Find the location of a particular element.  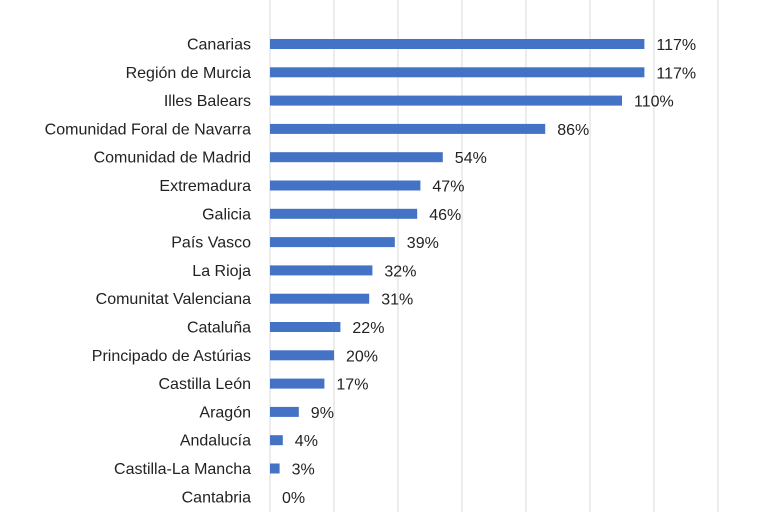

category-label-0: Canarias is located at coordinates (219, 45).